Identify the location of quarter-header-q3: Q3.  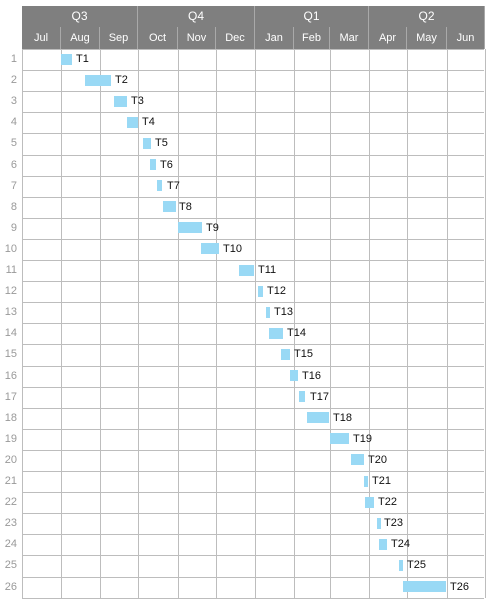
(80, 16).